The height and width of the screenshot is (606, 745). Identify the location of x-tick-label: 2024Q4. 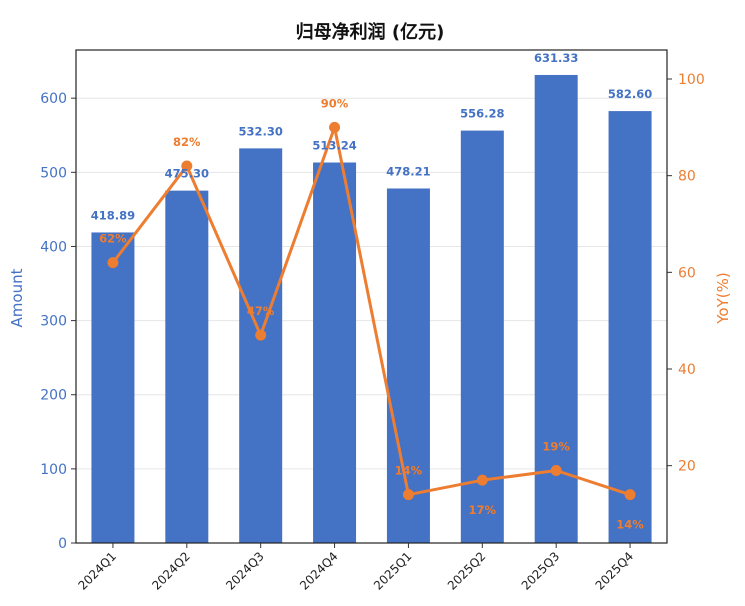
(319, 571).